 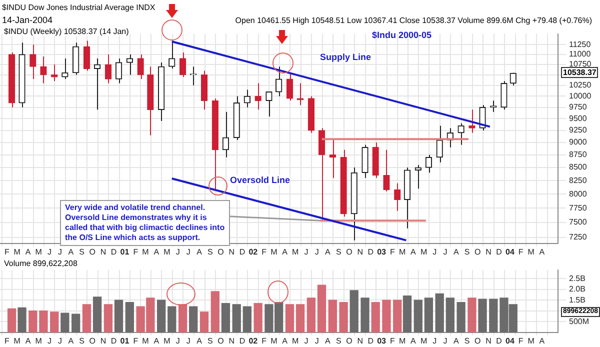 I want to click on y-tick-label: 10250, so click(x=580, y=85).